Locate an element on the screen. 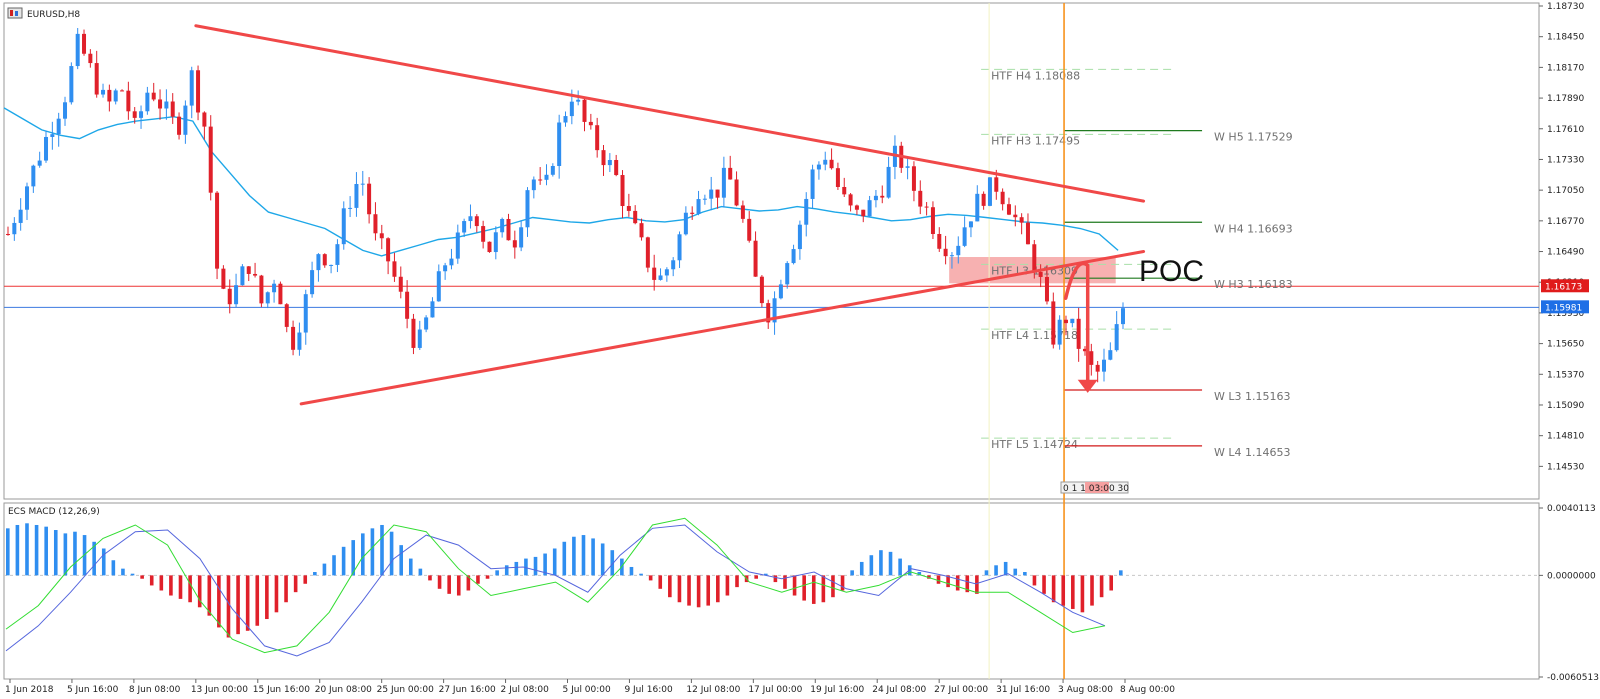  timescale-box: 0 1 1 03:00 30 is located at coordinates (1094, 487).